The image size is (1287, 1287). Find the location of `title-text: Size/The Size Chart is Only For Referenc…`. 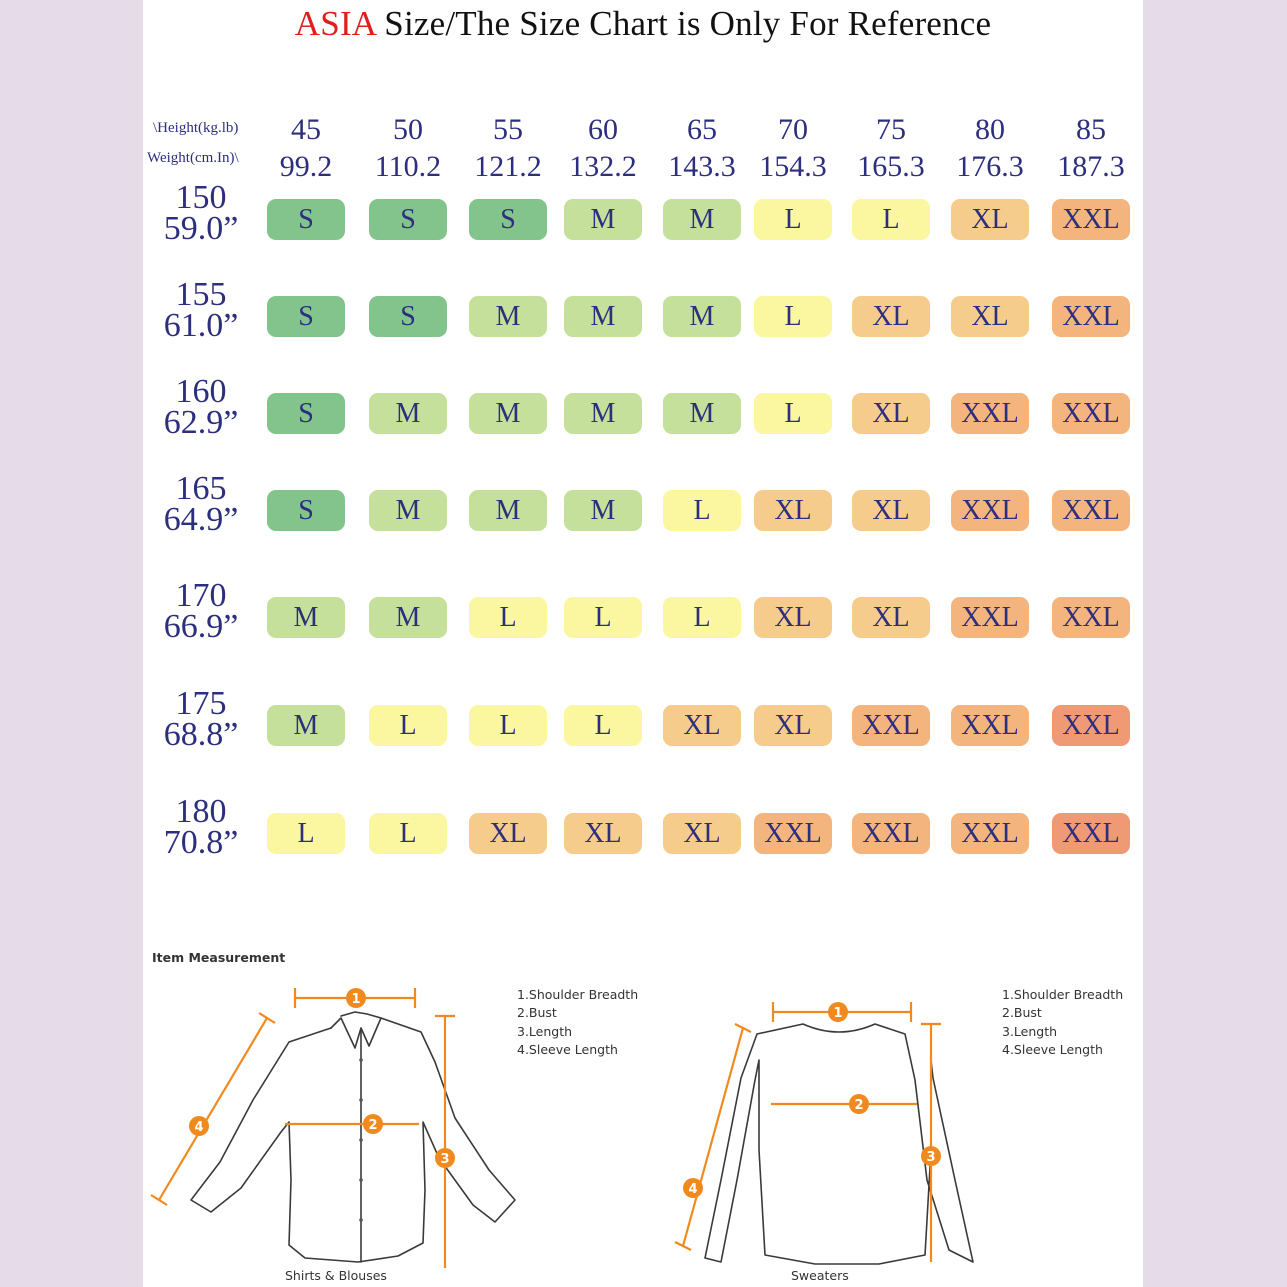

title-text: Size/The Size Chart is Only For Referenc… is located at coordinates (683, 23).